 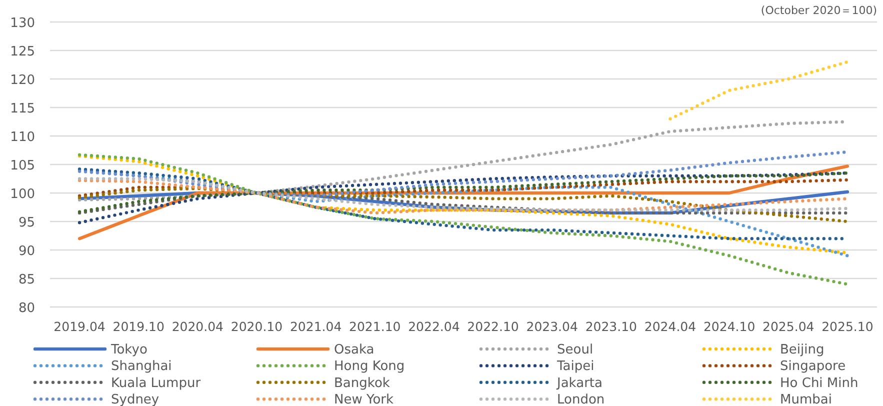 What do you see at coordinates (26, 251) in the screenshot?
I see `y-tick-label: 90` at bounding box center [26, 251].